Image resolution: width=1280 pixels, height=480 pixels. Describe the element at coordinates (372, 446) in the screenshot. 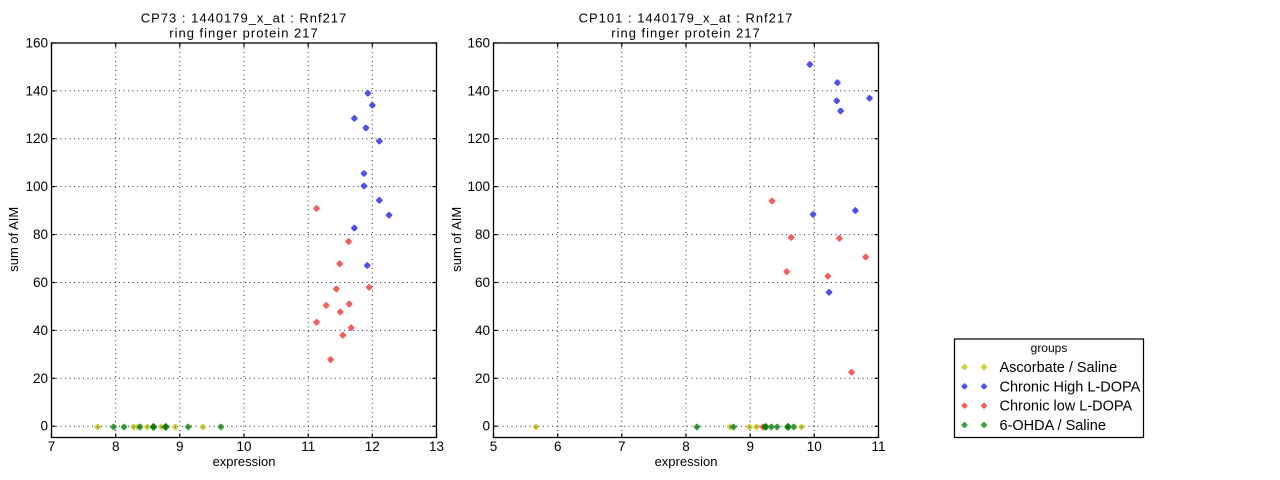

I see `svg-text: 12` at that location.